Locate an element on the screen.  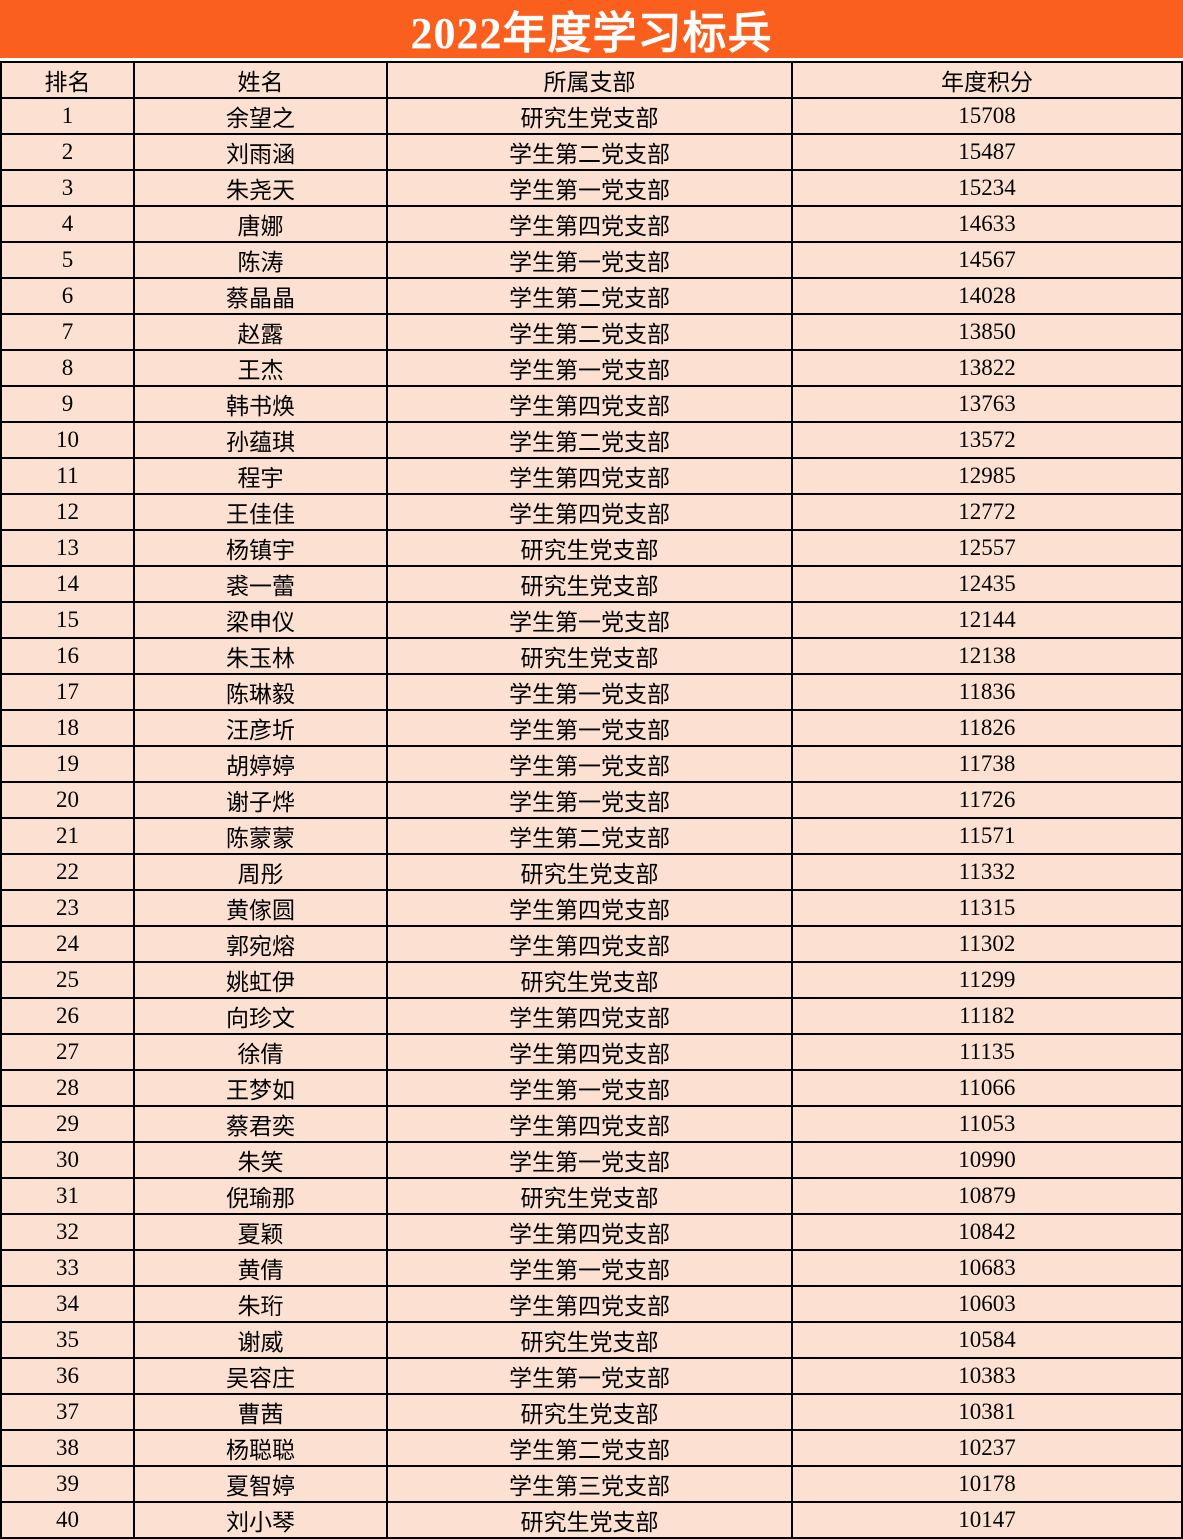
cell-rank: 31 is located at coordinates (67, 1196).